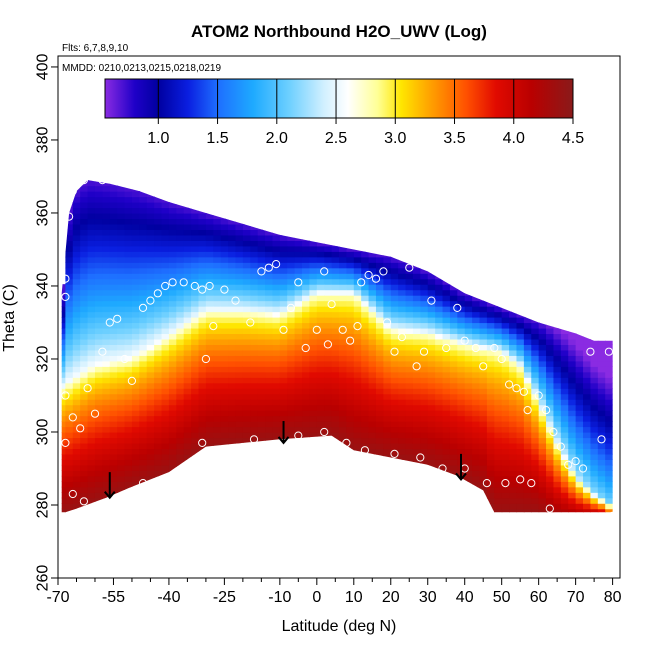 The width and height of the screenshot is (650, 650). What do you see at coordinates (354, 597) in the screenshot?
I see `x-tick-label: 10` at bounding box center [354, 597].